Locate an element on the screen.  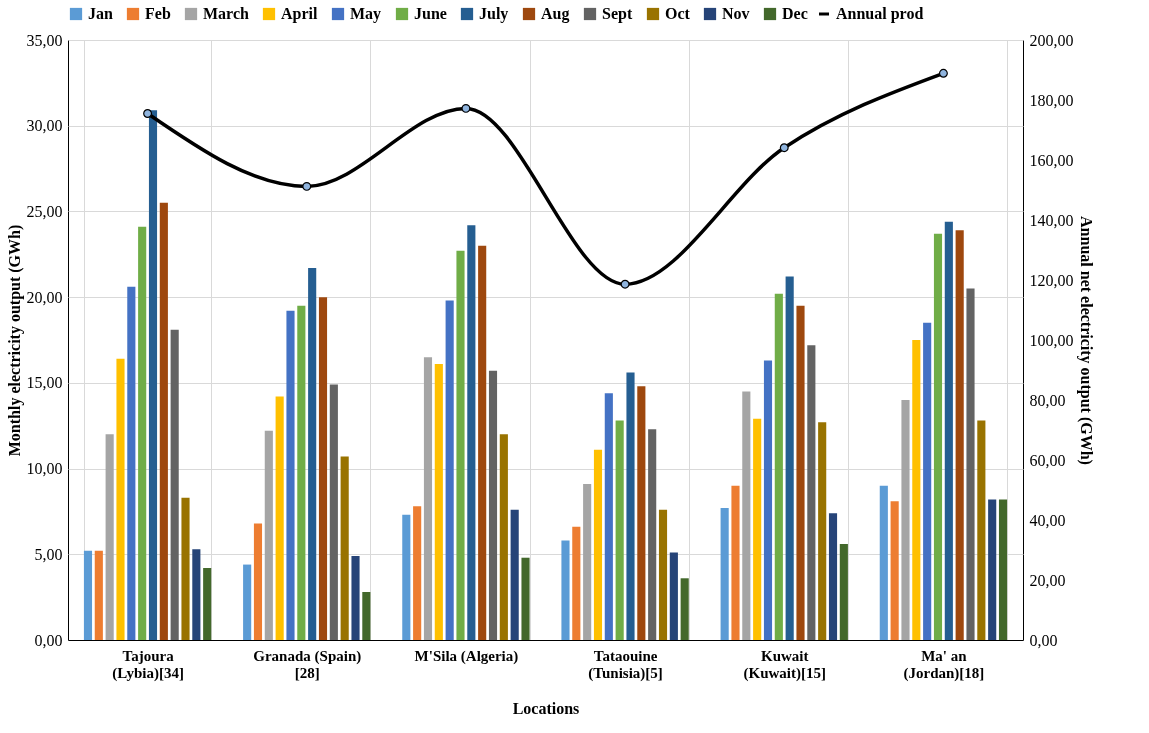
x-tick-label: Tajoura (Lybia)[34] is located at coordinates (148, 664).